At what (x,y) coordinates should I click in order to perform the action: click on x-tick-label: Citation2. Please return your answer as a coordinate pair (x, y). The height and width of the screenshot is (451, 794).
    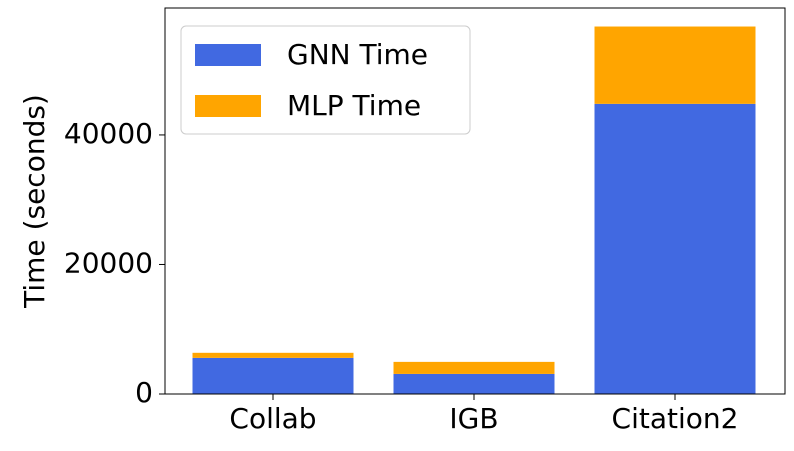
    Looking at the image, I should click on (675, 418).